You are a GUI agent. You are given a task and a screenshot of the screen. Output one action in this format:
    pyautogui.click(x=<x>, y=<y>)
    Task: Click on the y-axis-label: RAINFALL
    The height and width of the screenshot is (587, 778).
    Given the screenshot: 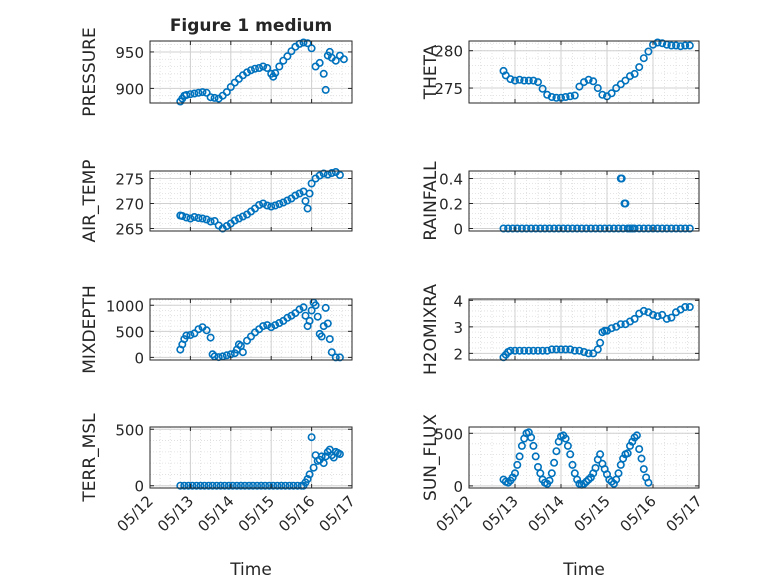 What is the action you would take?
    pyautogui.click(x=431, y=201)
    